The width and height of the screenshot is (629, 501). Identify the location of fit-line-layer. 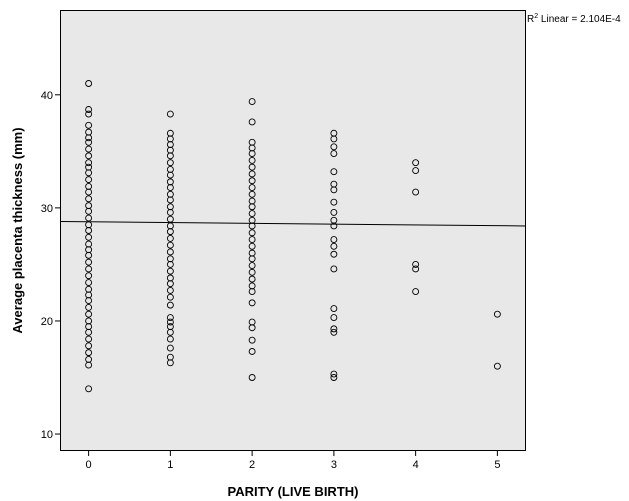
(293, 223).